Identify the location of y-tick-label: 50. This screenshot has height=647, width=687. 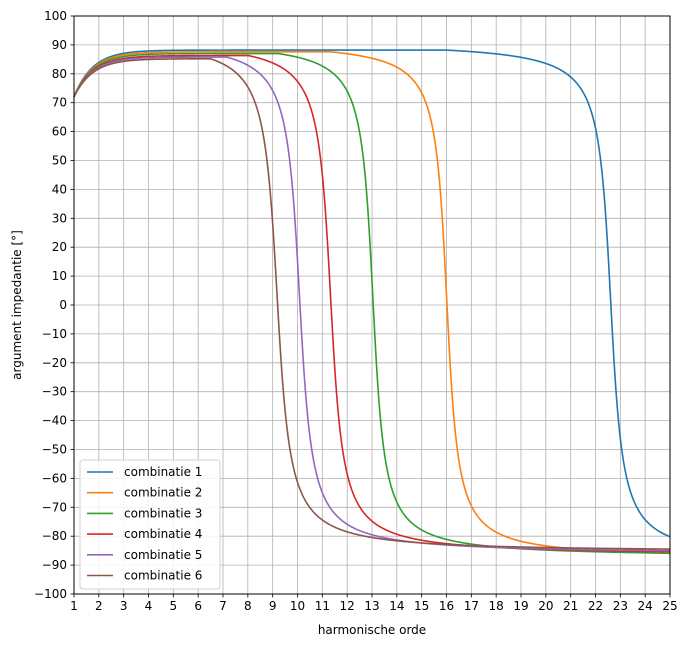
(59, 161).